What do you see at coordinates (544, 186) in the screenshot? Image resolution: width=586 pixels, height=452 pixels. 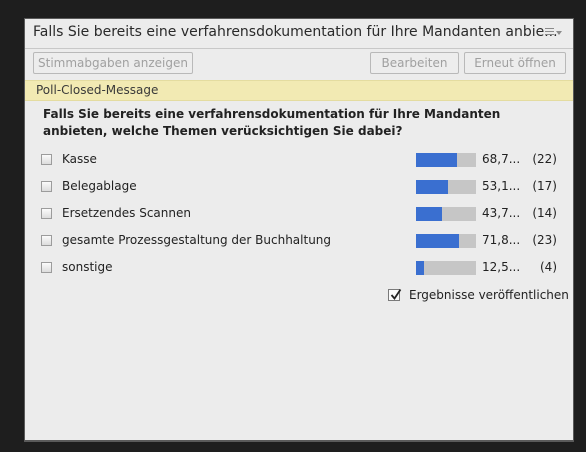 I see `option-vote-count: (17)` at bounding box center [544, 186].